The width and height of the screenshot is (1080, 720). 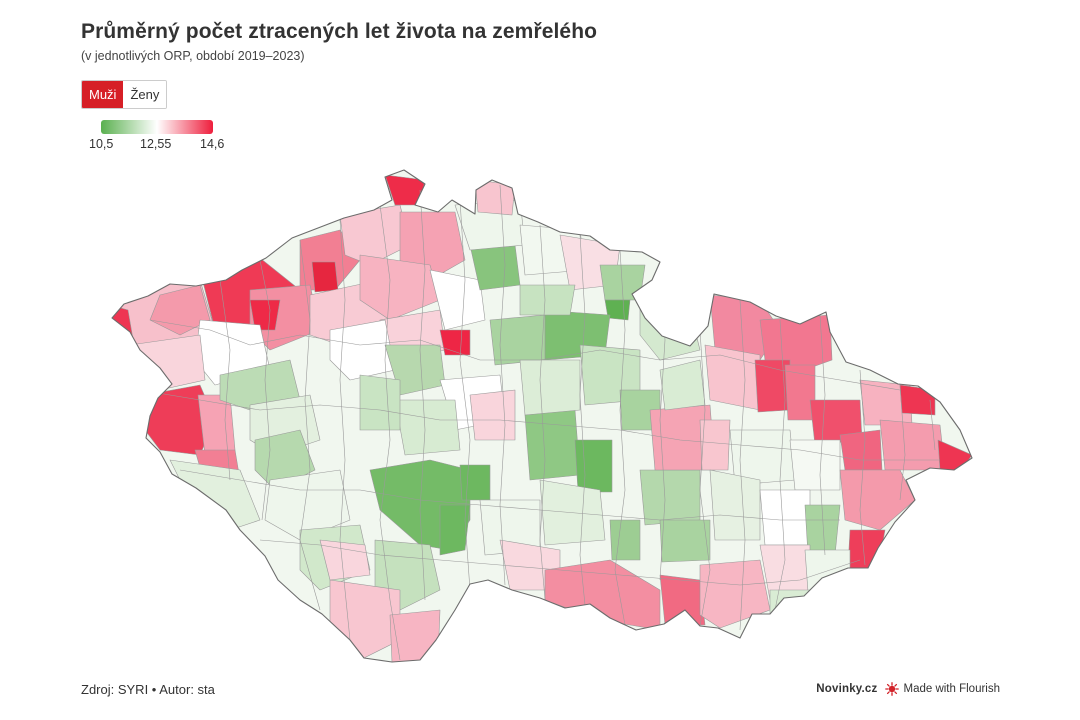 What do you see at coordinates (212, 144) in the screenshot?
I see `legend-max-label: 14,6` at bounding box center [212, 144].